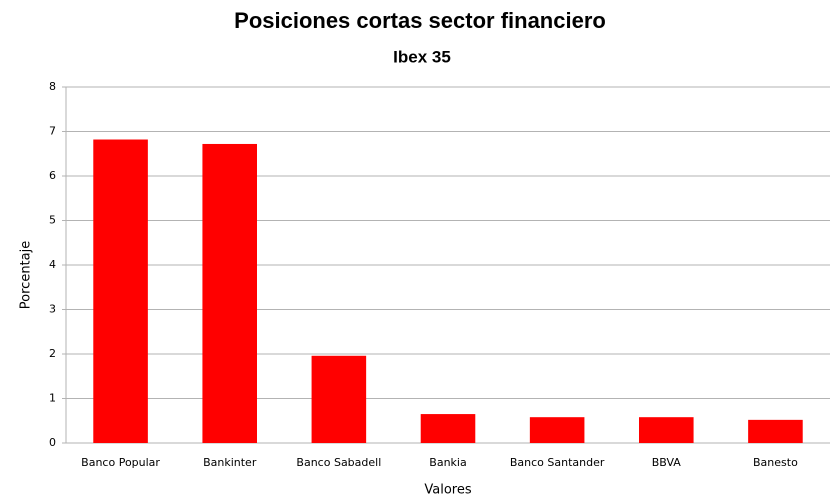 Image resolution: width=840 pixels, height=502 pixels. Describe the element at coordinates (52, 442) in the screenshot. I see `y-tick-label: 0` at that location.